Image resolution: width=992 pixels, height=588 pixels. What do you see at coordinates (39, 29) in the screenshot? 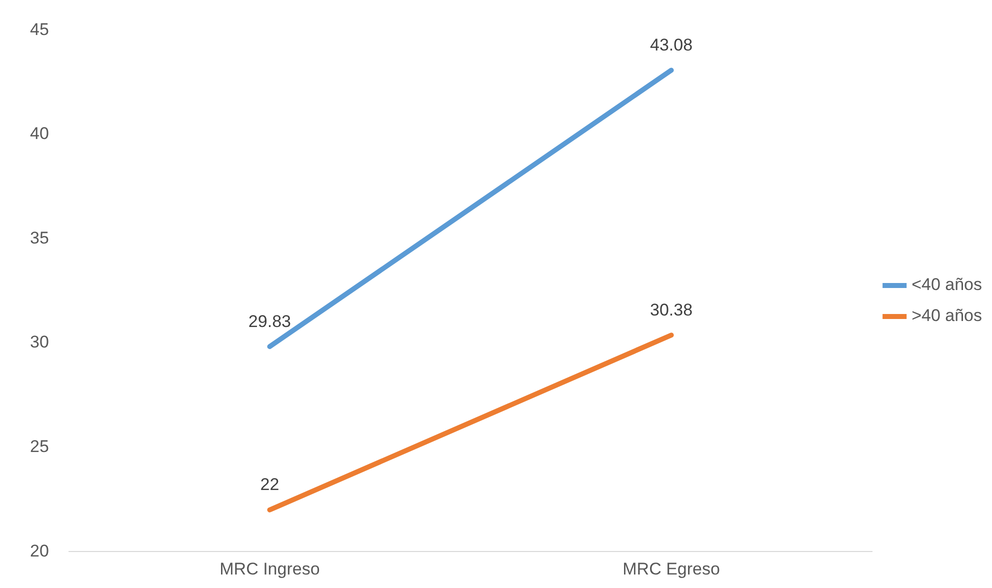
I see `y-tick-label: 45` at bounding box center [39, 29].